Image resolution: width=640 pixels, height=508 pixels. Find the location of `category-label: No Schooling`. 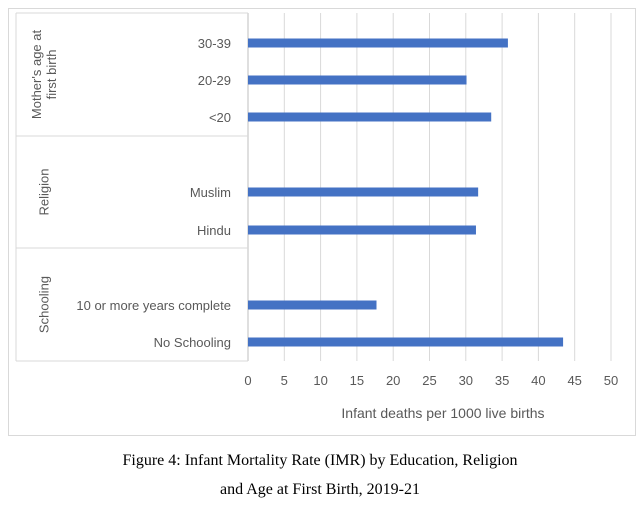

category-label: No Schooling is located at coordinates (192, 342).